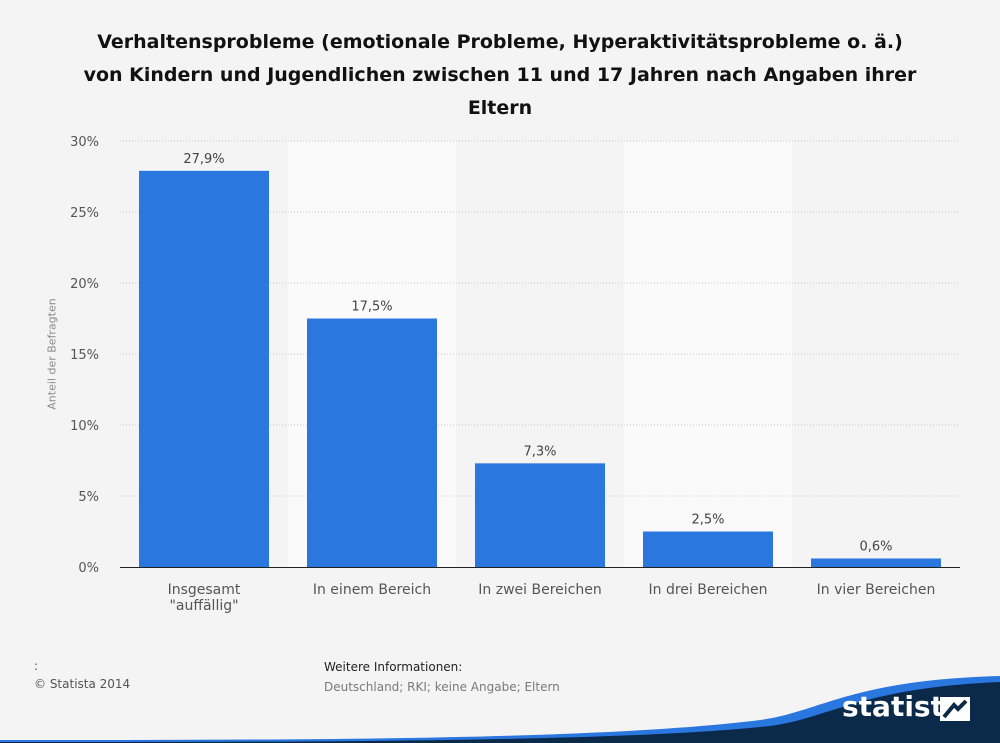 The height and width of the screenshot is (743, 1000). What do you see at coordinates (203, 159) in the screenshot?
I see `value-label-0: 27,9%` at bounding box center [203, 159].